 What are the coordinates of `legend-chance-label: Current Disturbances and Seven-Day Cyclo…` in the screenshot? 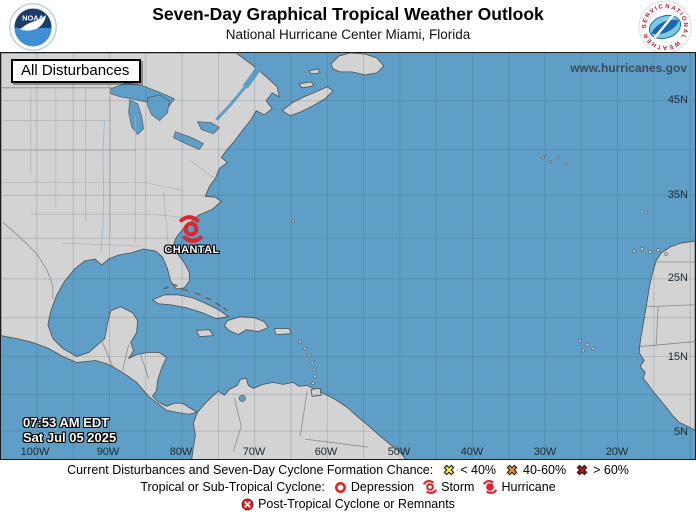 It's located at (250, 470).